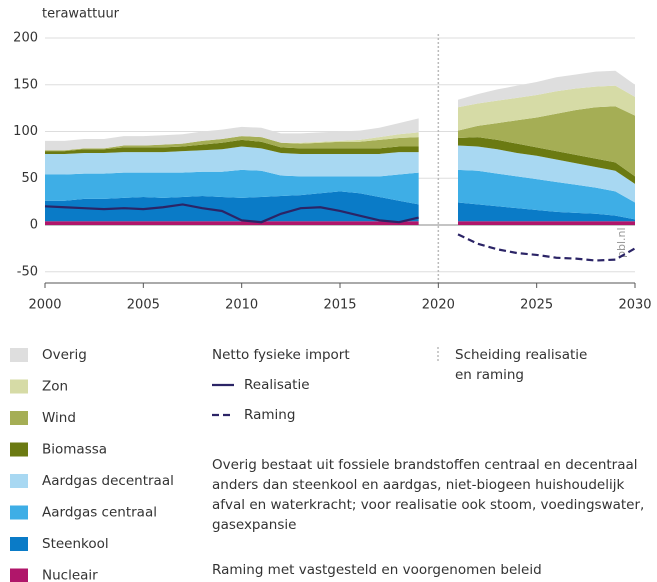  What do you see at coordinates (74, 450) in the screenshot?
I see `legend-label: Biomassa` at bounding box center [74, 450].